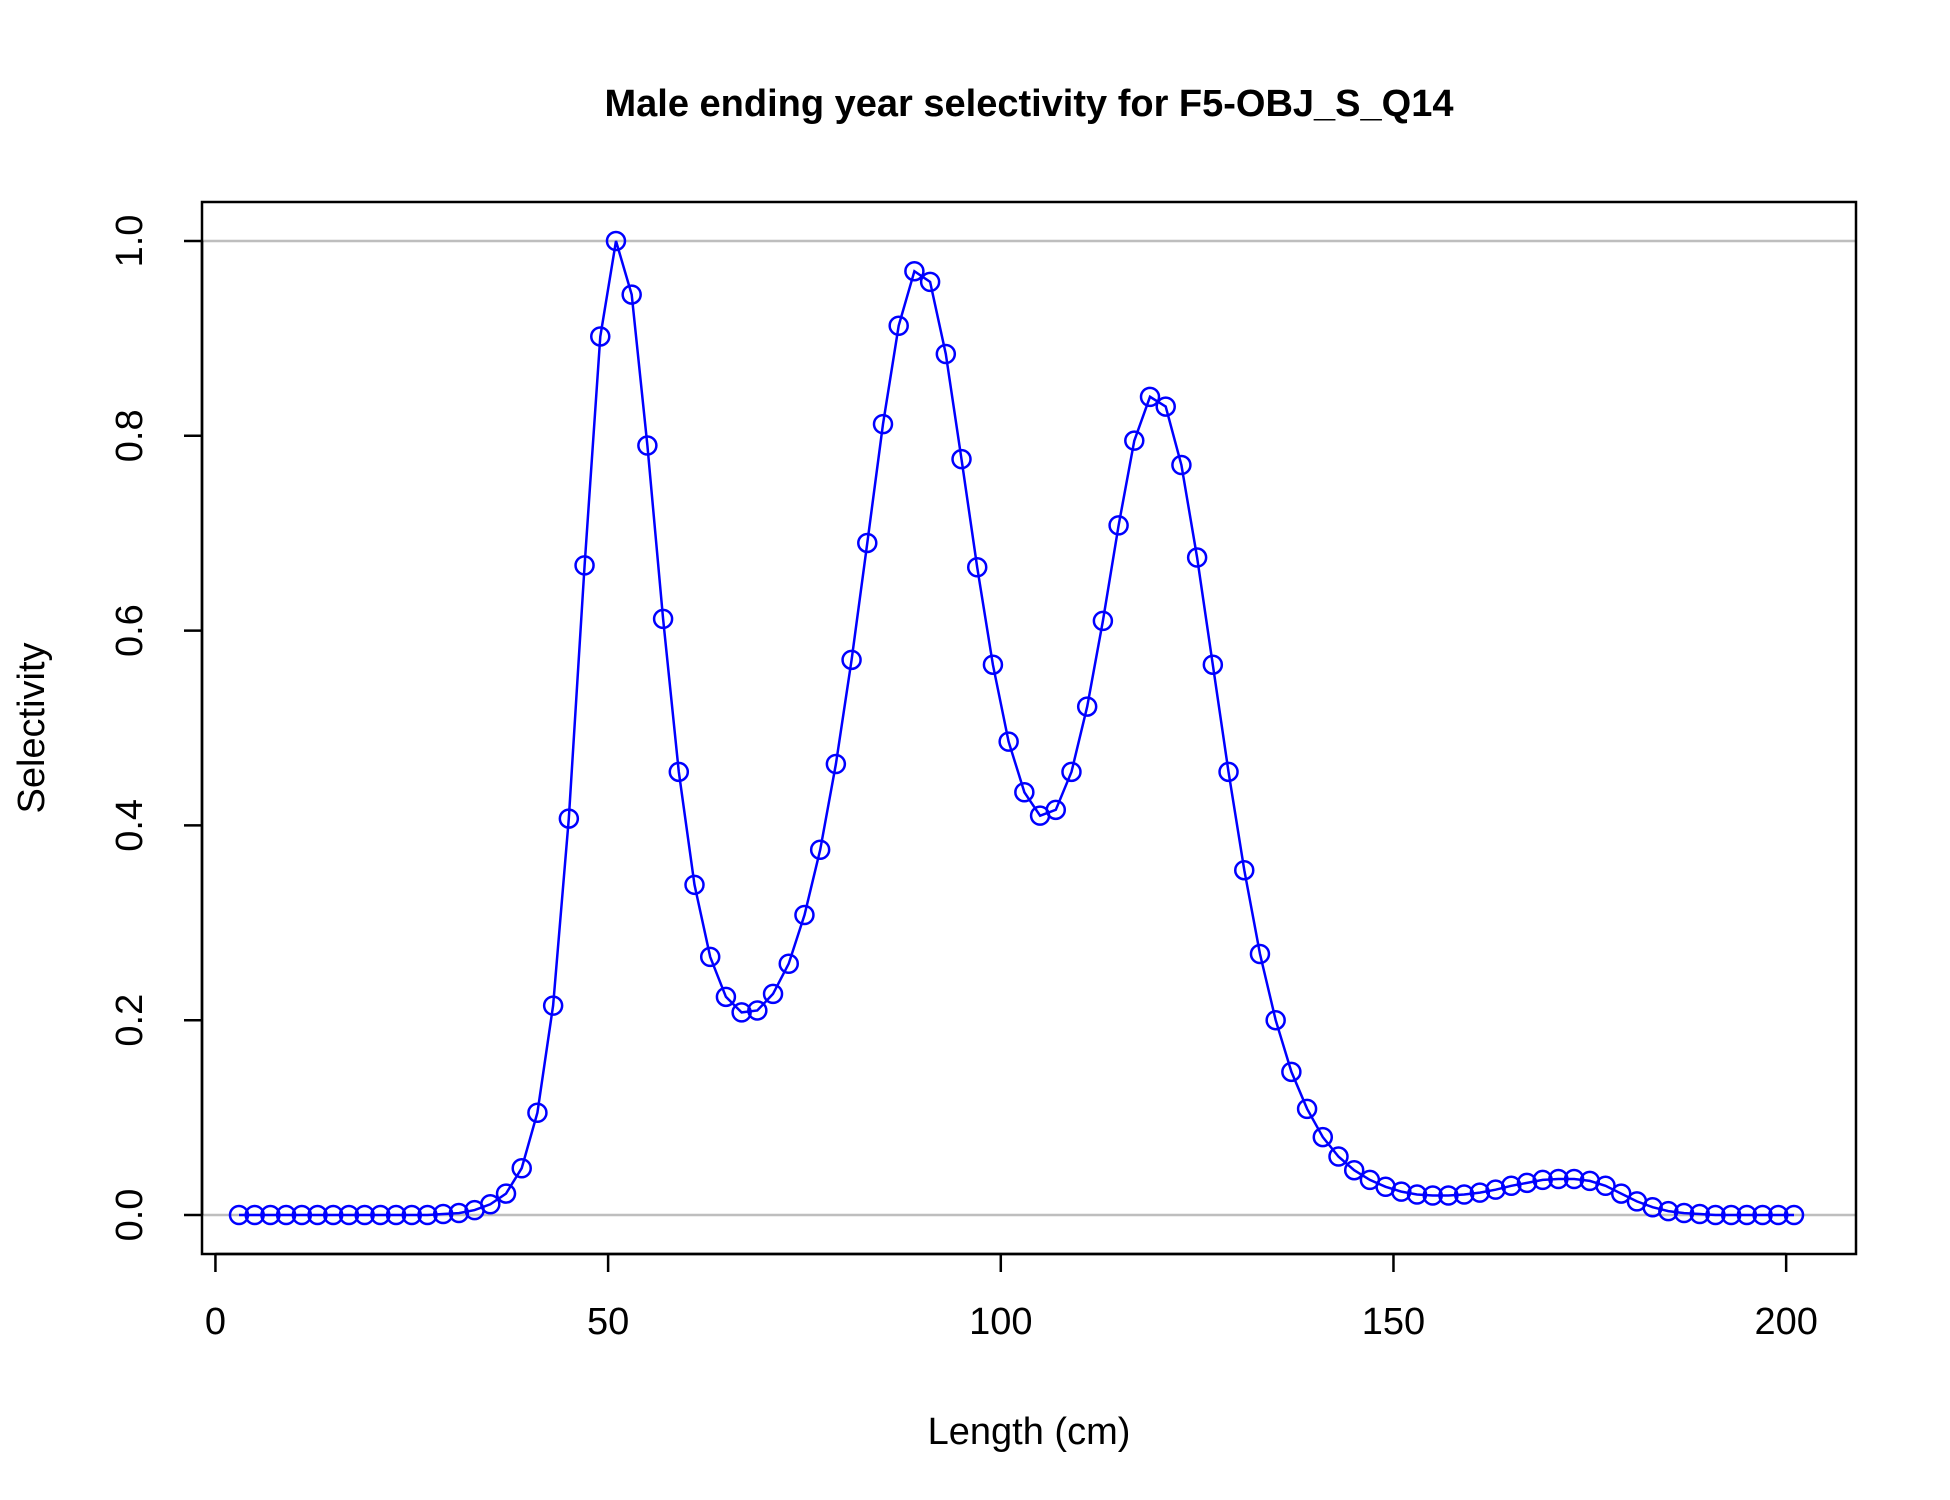 This screenshot has height=1500, width=1950. What do you see at coordinates (608, 1322) in the screenshot?
I see `x-tick-label: 50` at bounding box center [608, 1322].